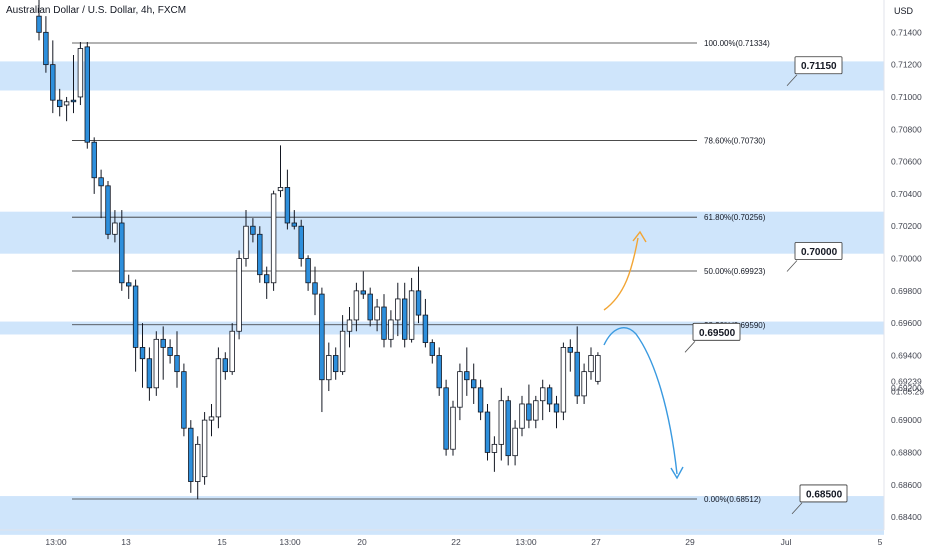 This screenshot has height=550, width=932. I want to click on projection-arrows, so click(643, 355).